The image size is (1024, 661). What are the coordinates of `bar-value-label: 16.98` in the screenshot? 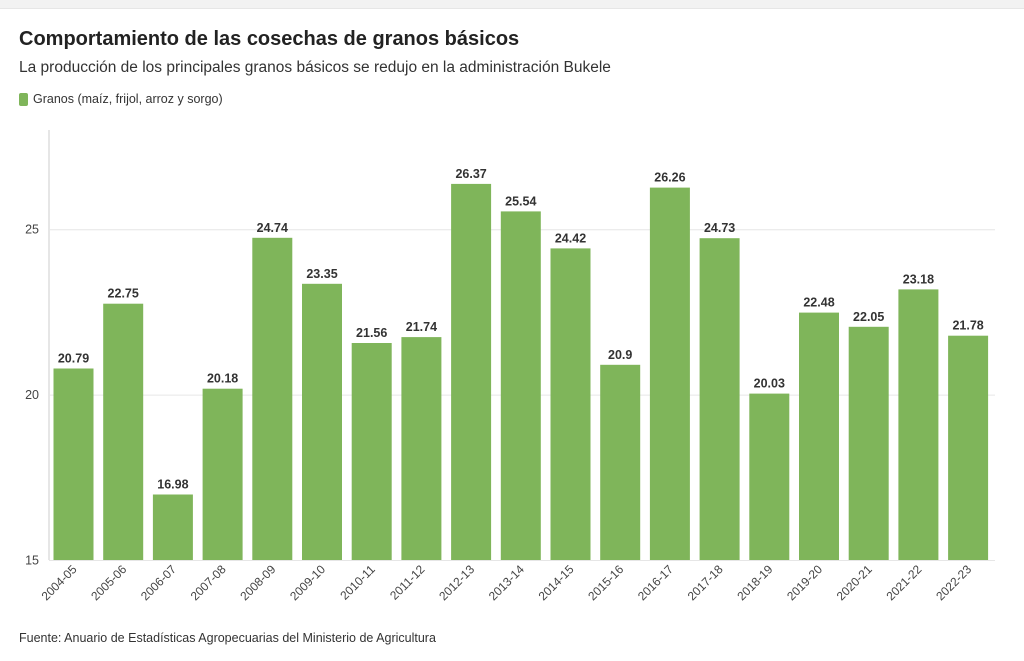 It's located at (172, 485).